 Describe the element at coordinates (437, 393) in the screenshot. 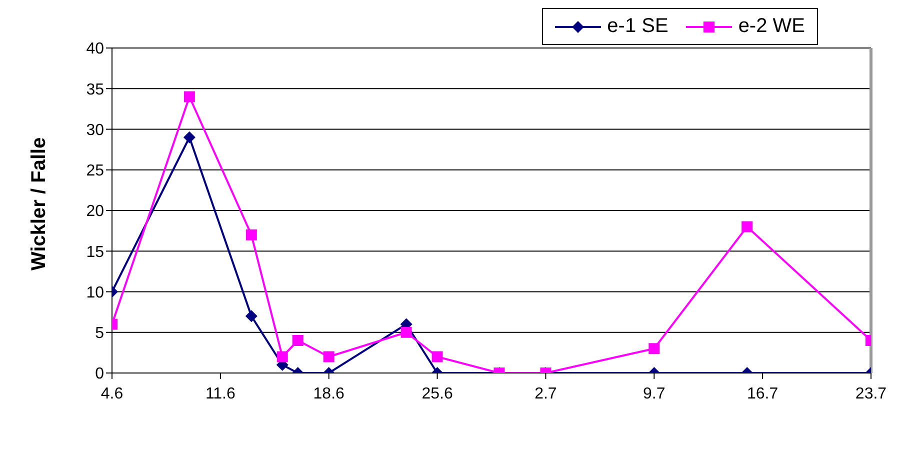

I see `x-tick-label: 25.6` at that location.